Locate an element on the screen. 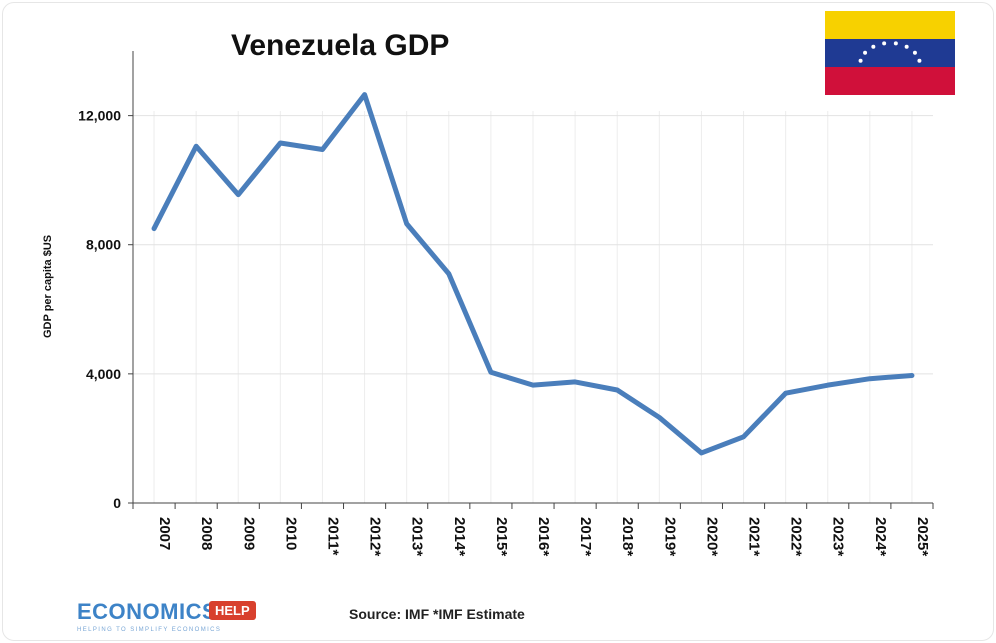 The height and width of the screenshot is (643, 996). x-tick-label: 2007 is located at coordinates (164, 533).